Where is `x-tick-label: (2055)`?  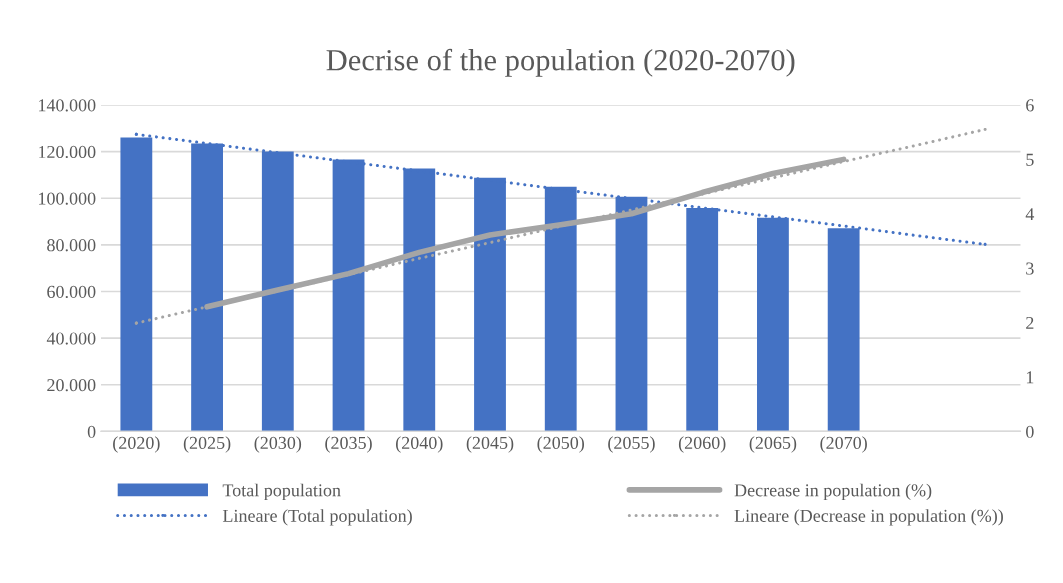 x-tick-label: (2055) is located at coordinates (631, 444).